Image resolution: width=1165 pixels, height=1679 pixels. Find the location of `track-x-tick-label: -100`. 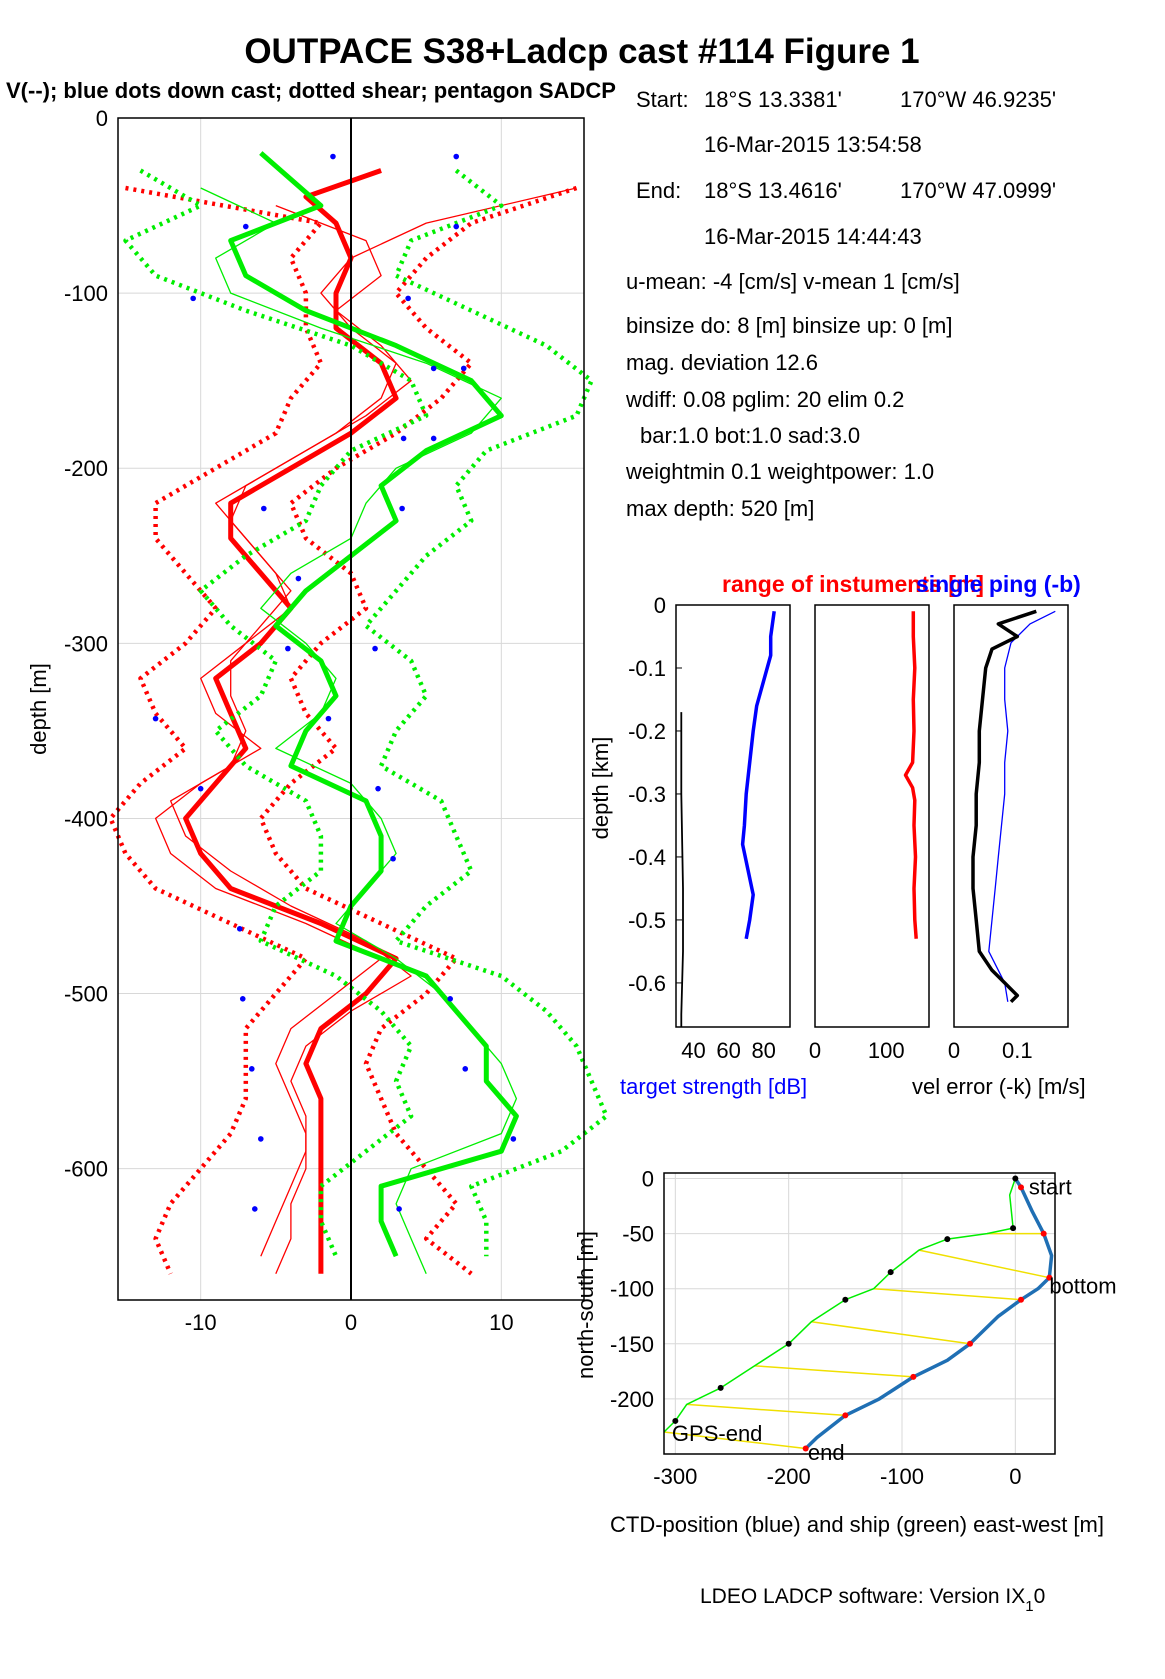

track-x-tick-label: -100 is located at coordinates (902, 1476).